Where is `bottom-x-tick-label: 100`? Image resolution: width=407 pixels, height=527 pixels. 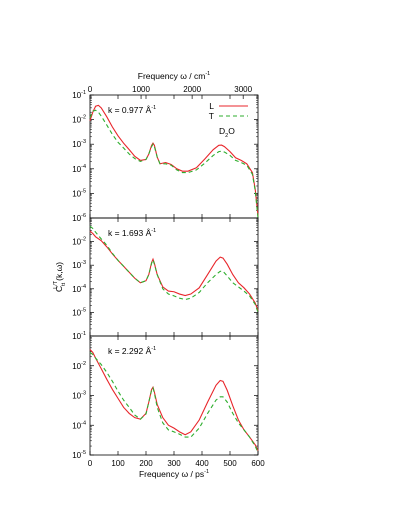 bottom-x-tick-label: 100 is located at coordinates (118, 463).